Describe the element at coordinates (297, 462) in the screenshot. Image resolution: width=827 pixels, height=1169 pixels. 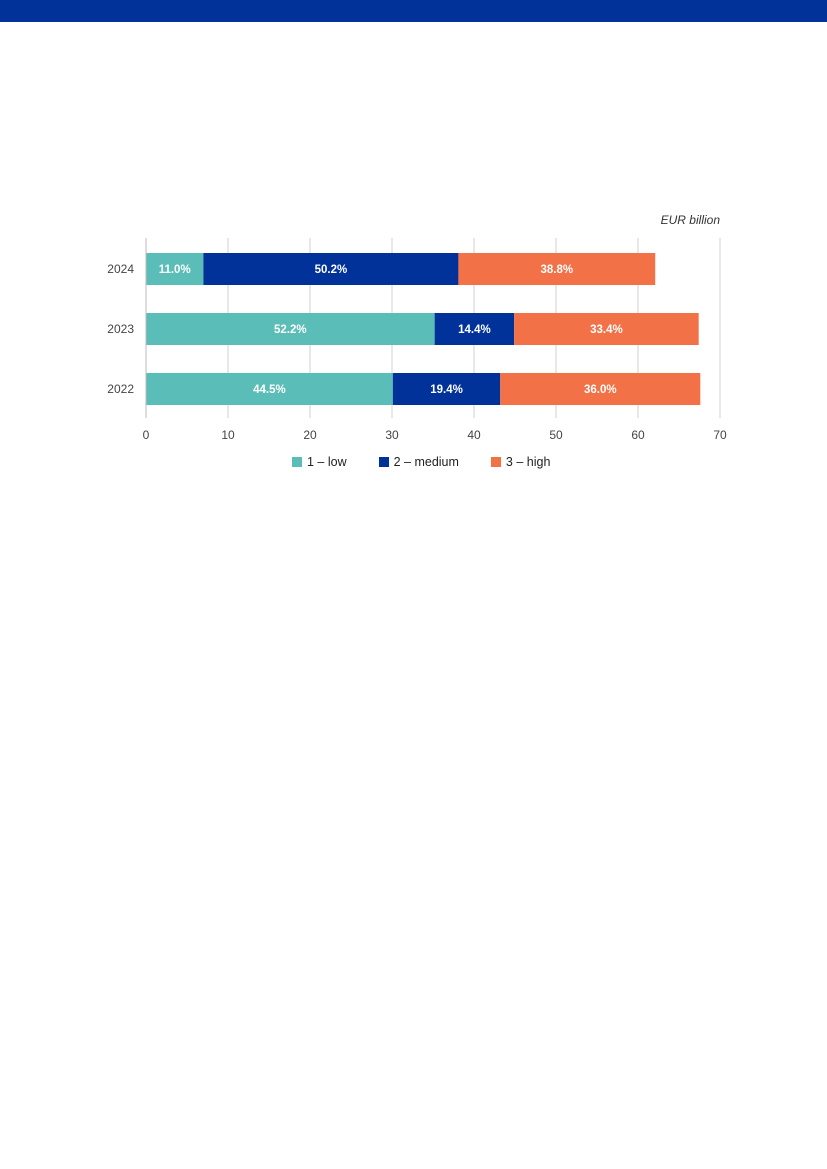
I see `legend-swatch-low` at that location.